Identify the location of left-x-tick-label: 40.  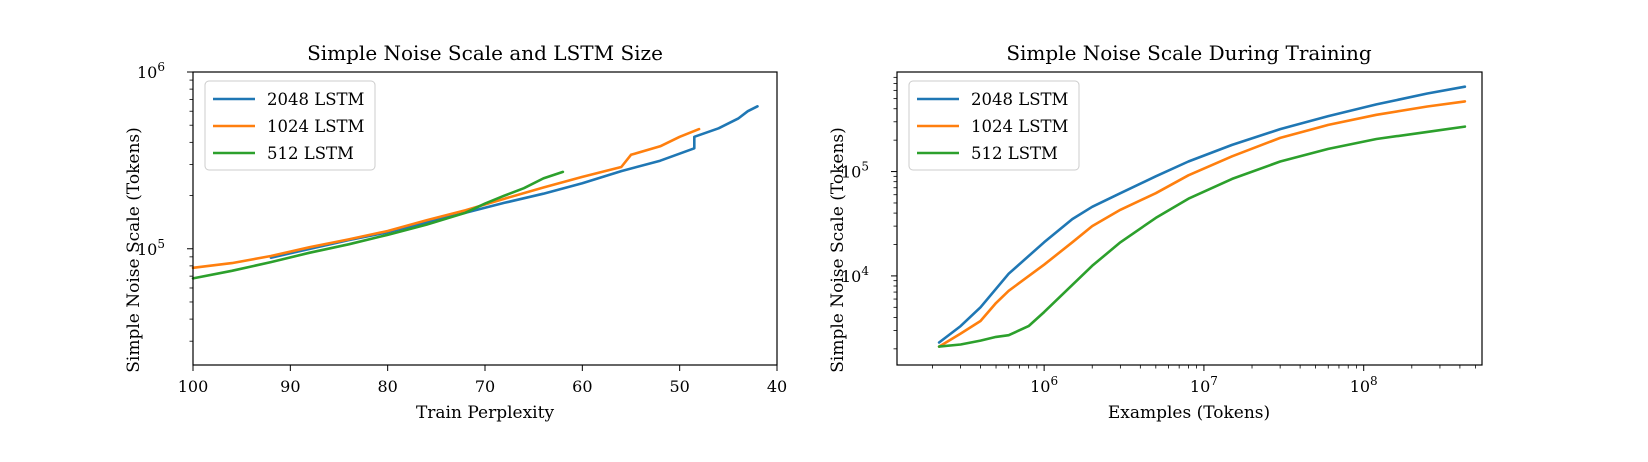
(777, 386).